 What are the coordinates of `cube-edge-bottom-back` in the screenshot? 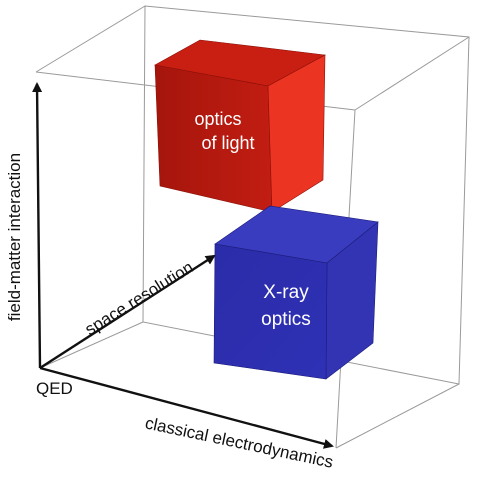 It's located at (91, 345).